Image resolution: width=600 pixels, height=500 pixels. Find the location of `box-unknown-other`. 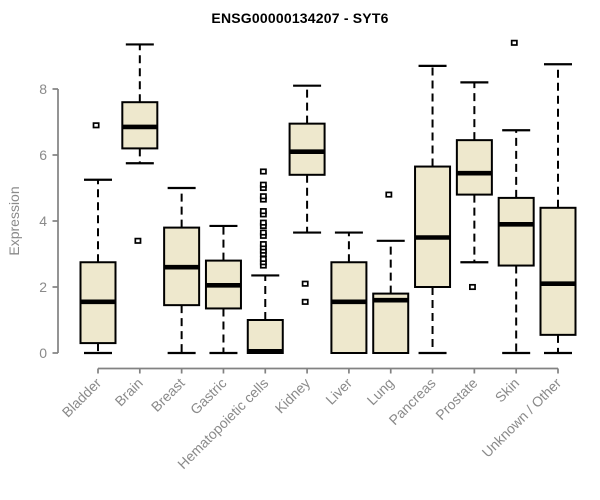

box-unknown-other is located at coordinates (558, 209).